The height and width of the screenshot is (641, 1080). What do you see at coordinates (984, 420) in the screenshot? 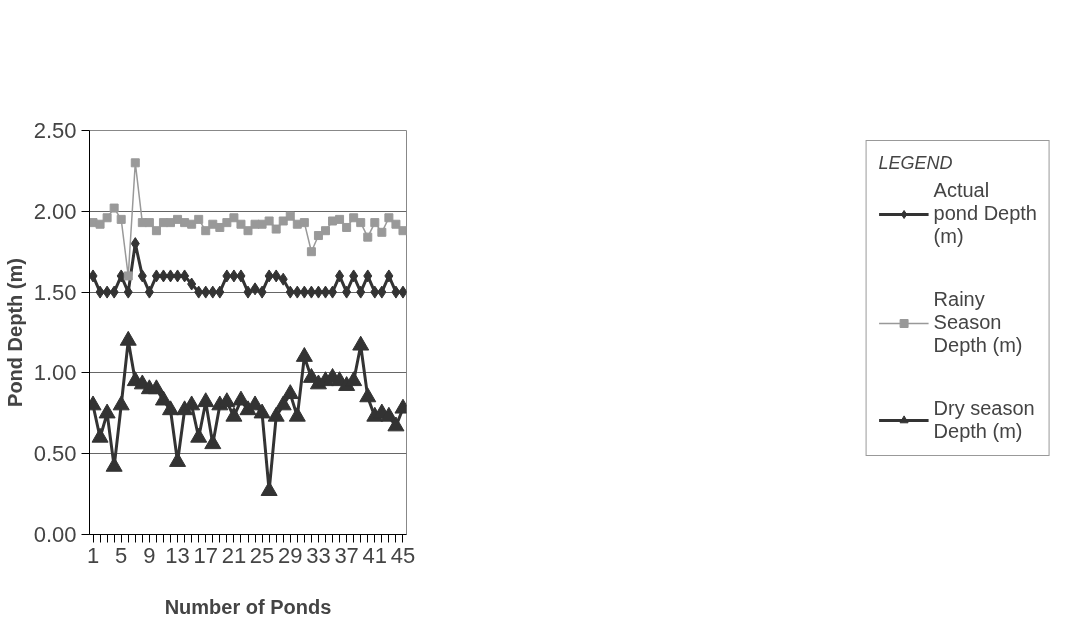
I see `legend-label: Dry season Depth (m)` at bounding box center [984, 420].